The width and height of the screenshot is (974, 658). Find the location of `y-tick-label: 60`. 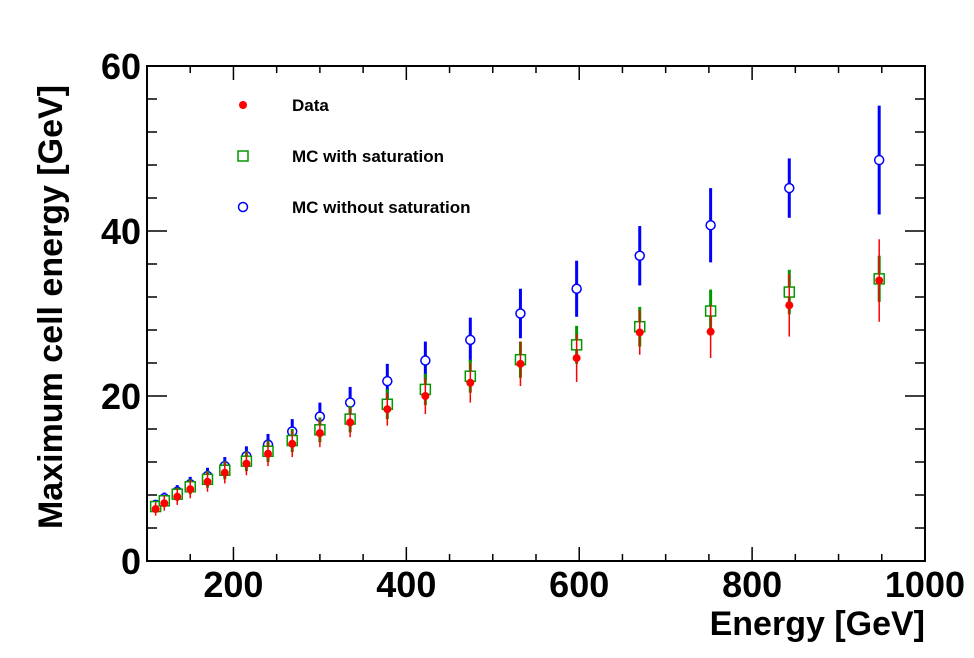

y-tick-label: 60 is located at coordinates (121, 66).